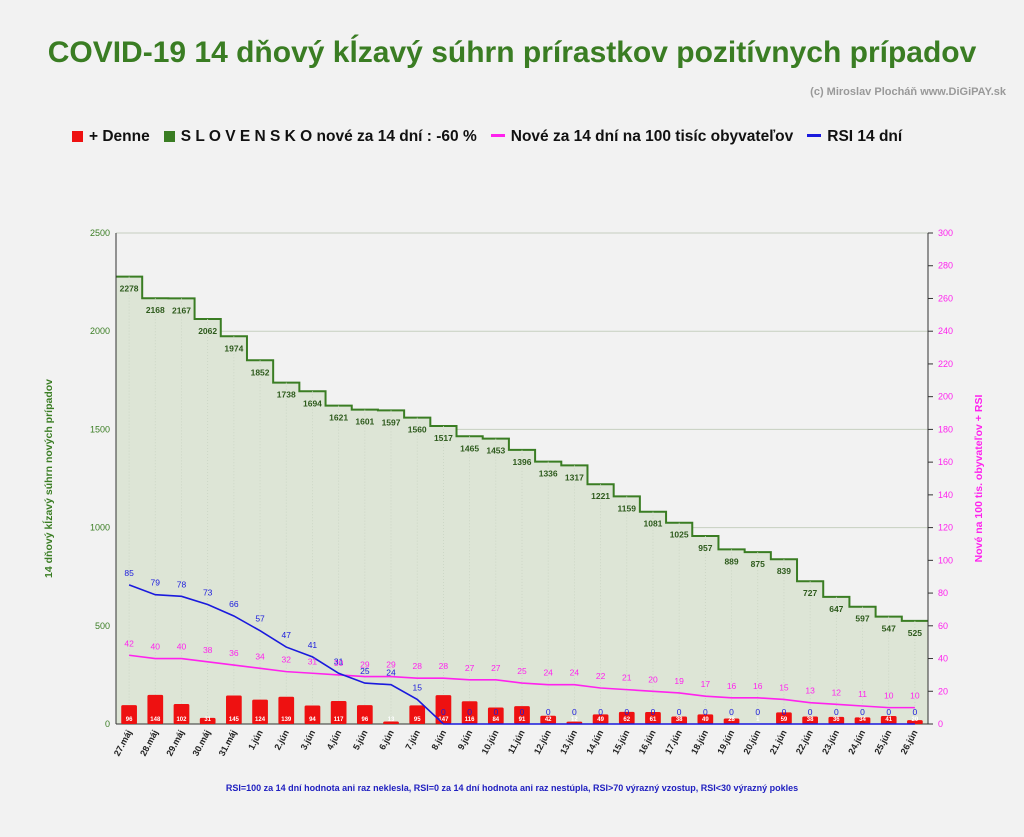 The height and width of the screenshot is (837, 1024). I want to click on per100k-label: 34, so click(260, 656).